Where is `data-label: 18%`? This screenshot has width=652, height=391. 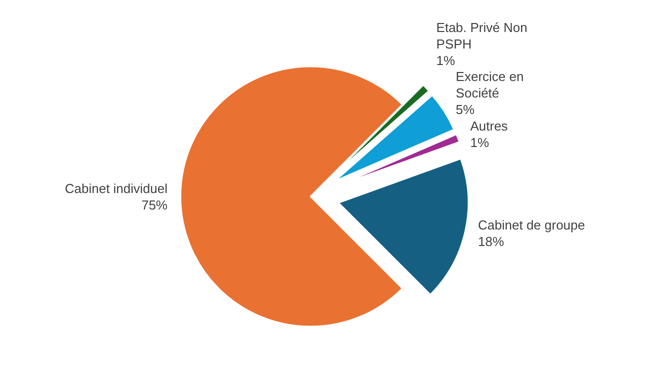 data-label: 18% is located at coordinates (491, 242).